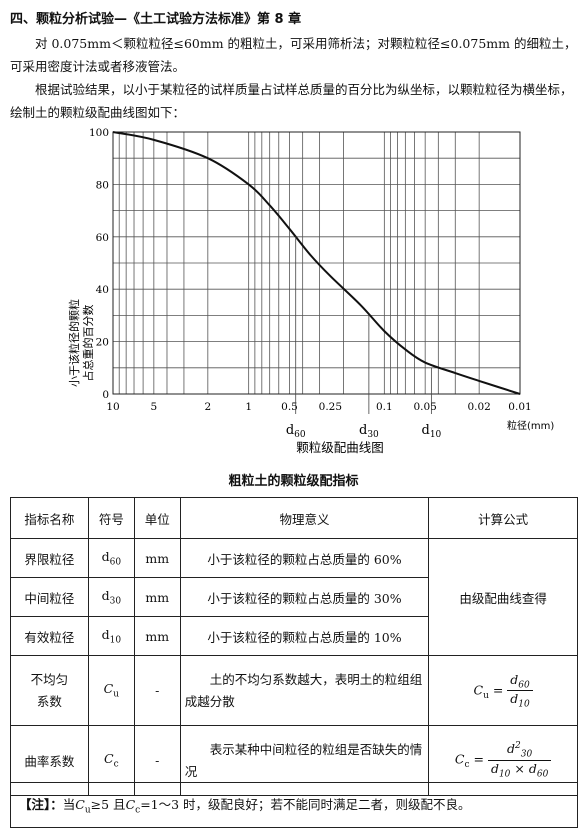 The height and width of the screenshot is (833, 587). Describe the element at coordinates (102, 185) in the screenshot. I see `y-tick-label: 80` at that location.